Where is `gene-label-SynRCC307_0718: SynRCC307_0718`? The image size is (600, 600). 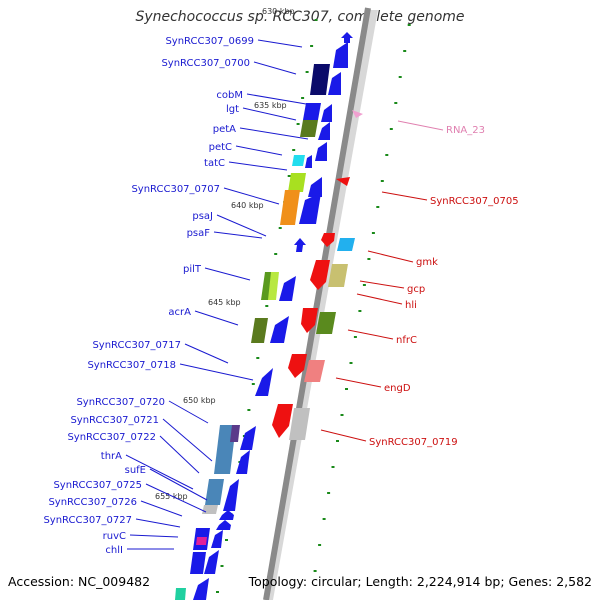
gene-label-SynRCC307_0718: SynRCC307_0718 is located at coordinates (131, 365).